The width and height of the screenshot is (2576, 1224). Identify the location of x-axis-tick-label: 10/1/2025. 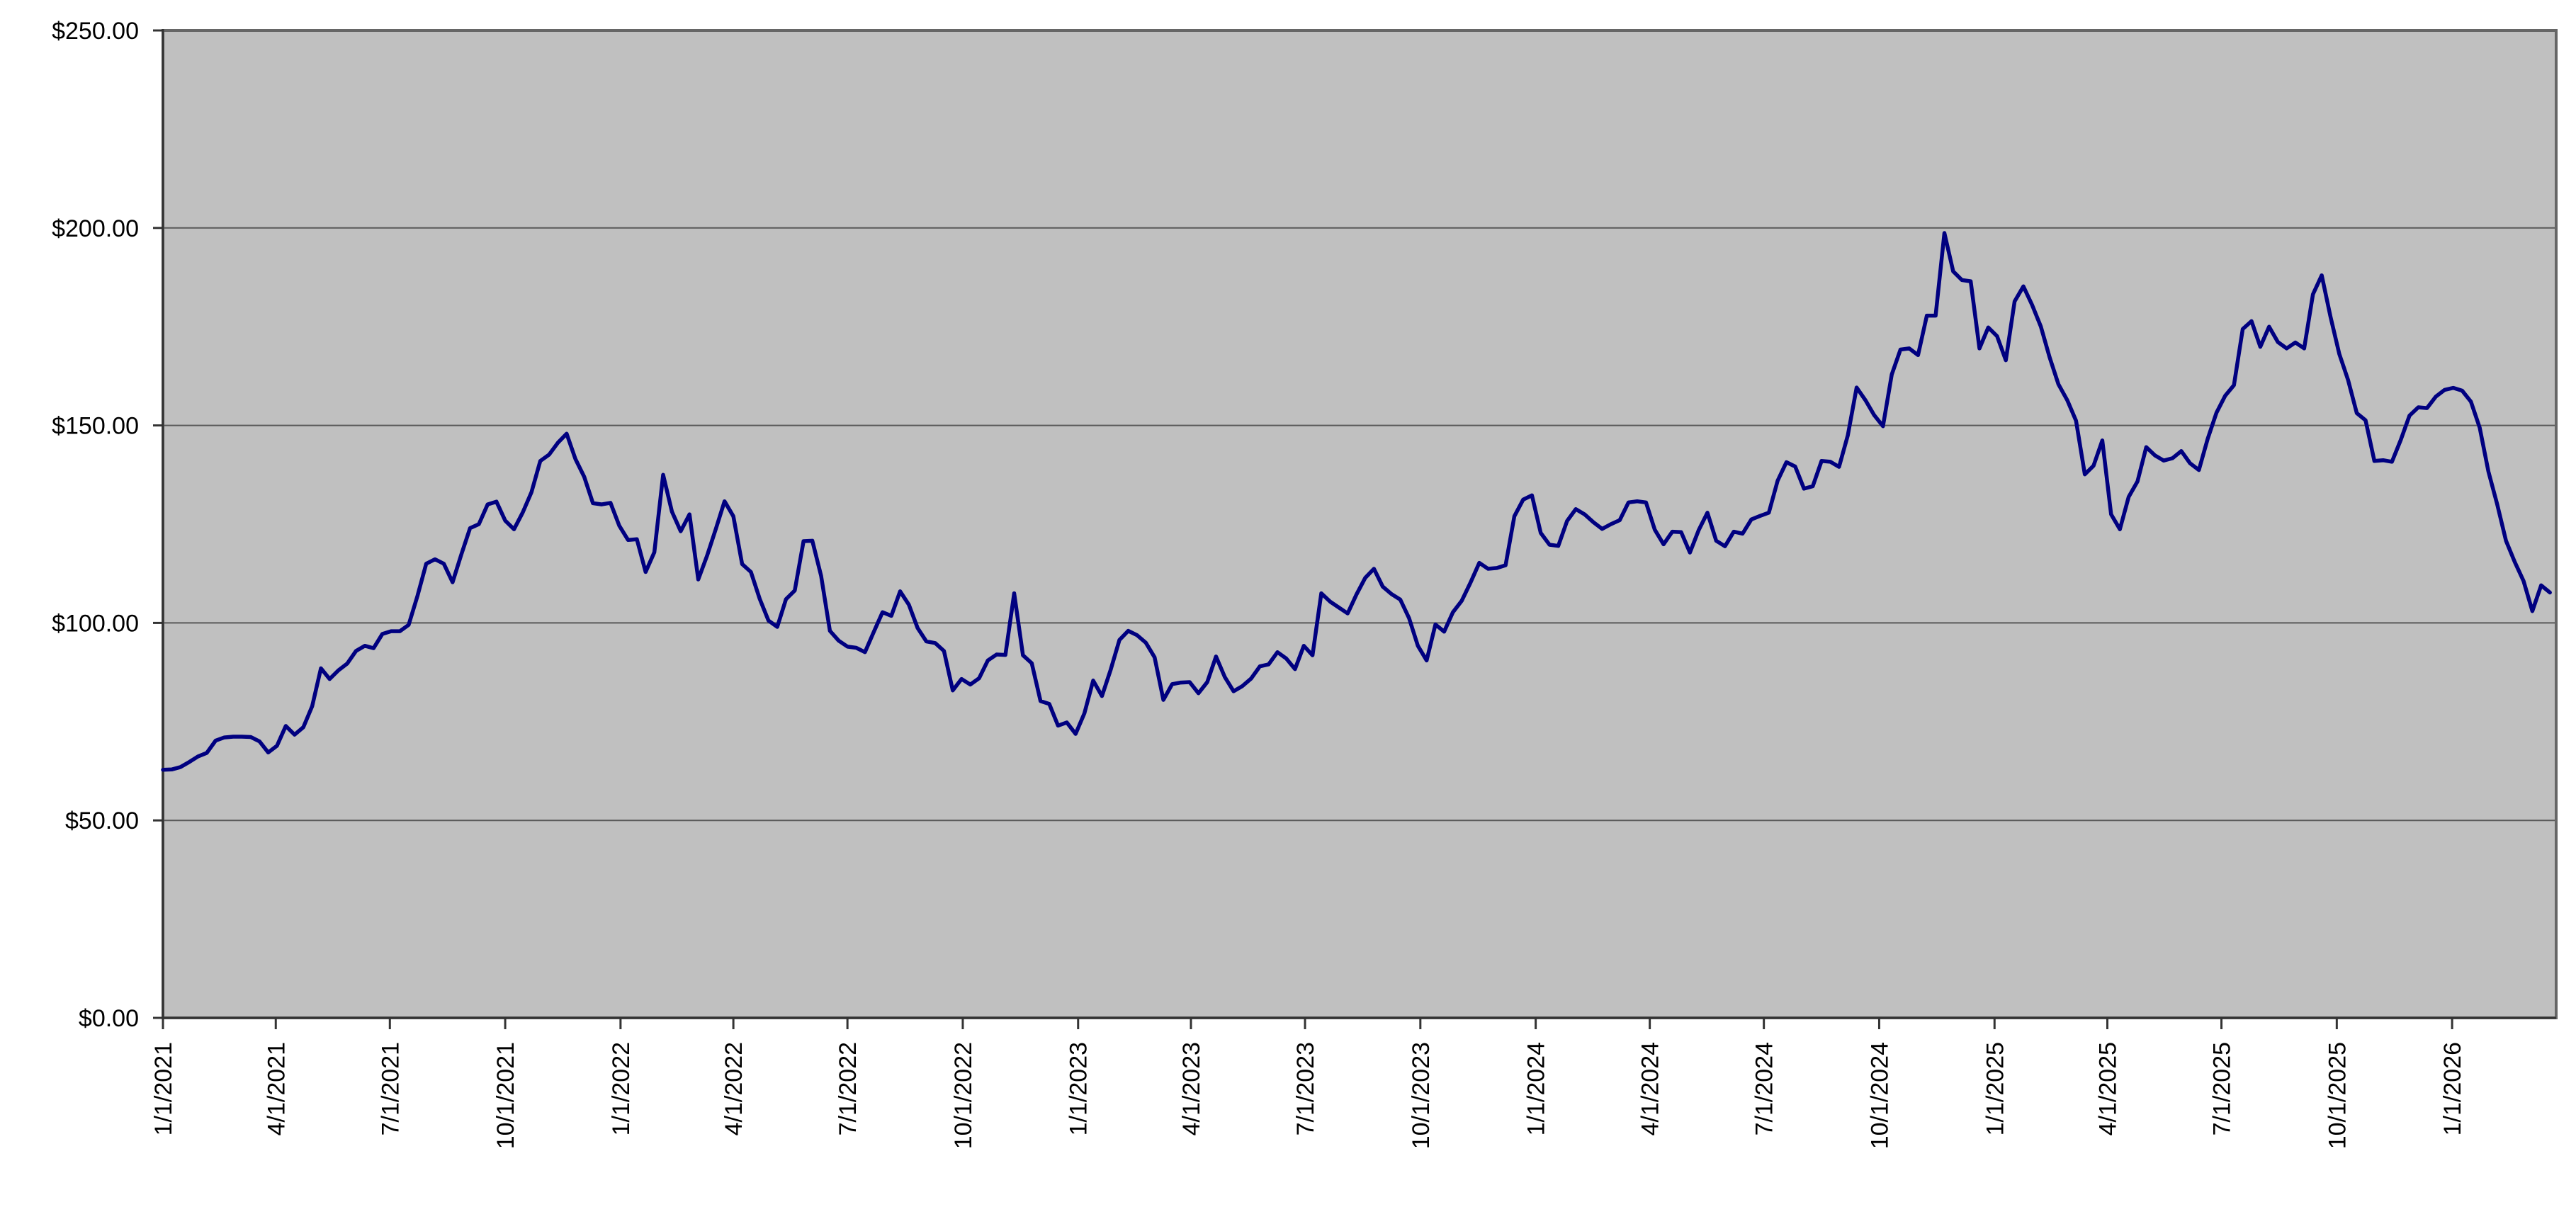
(2337, 1096).